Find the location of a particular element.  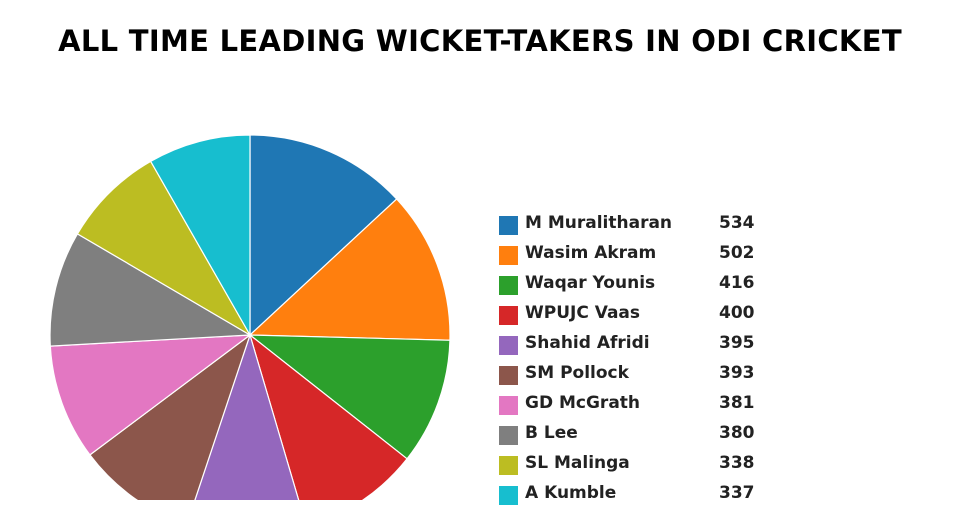

legend-label: SL Malinga is located at coordinates (577, 463).